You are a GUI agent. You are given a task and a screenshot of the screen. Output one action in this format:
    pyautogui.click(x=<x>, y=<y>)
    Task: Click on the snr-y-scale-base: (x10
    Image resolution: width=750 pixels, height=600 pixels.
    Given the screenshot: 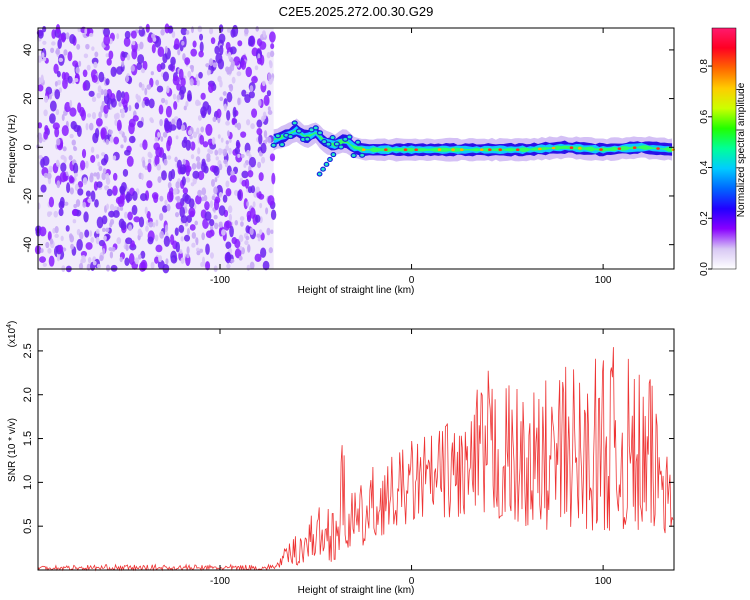 What is the action you would take?
    pyautogui.click(x=12, y=337)
    